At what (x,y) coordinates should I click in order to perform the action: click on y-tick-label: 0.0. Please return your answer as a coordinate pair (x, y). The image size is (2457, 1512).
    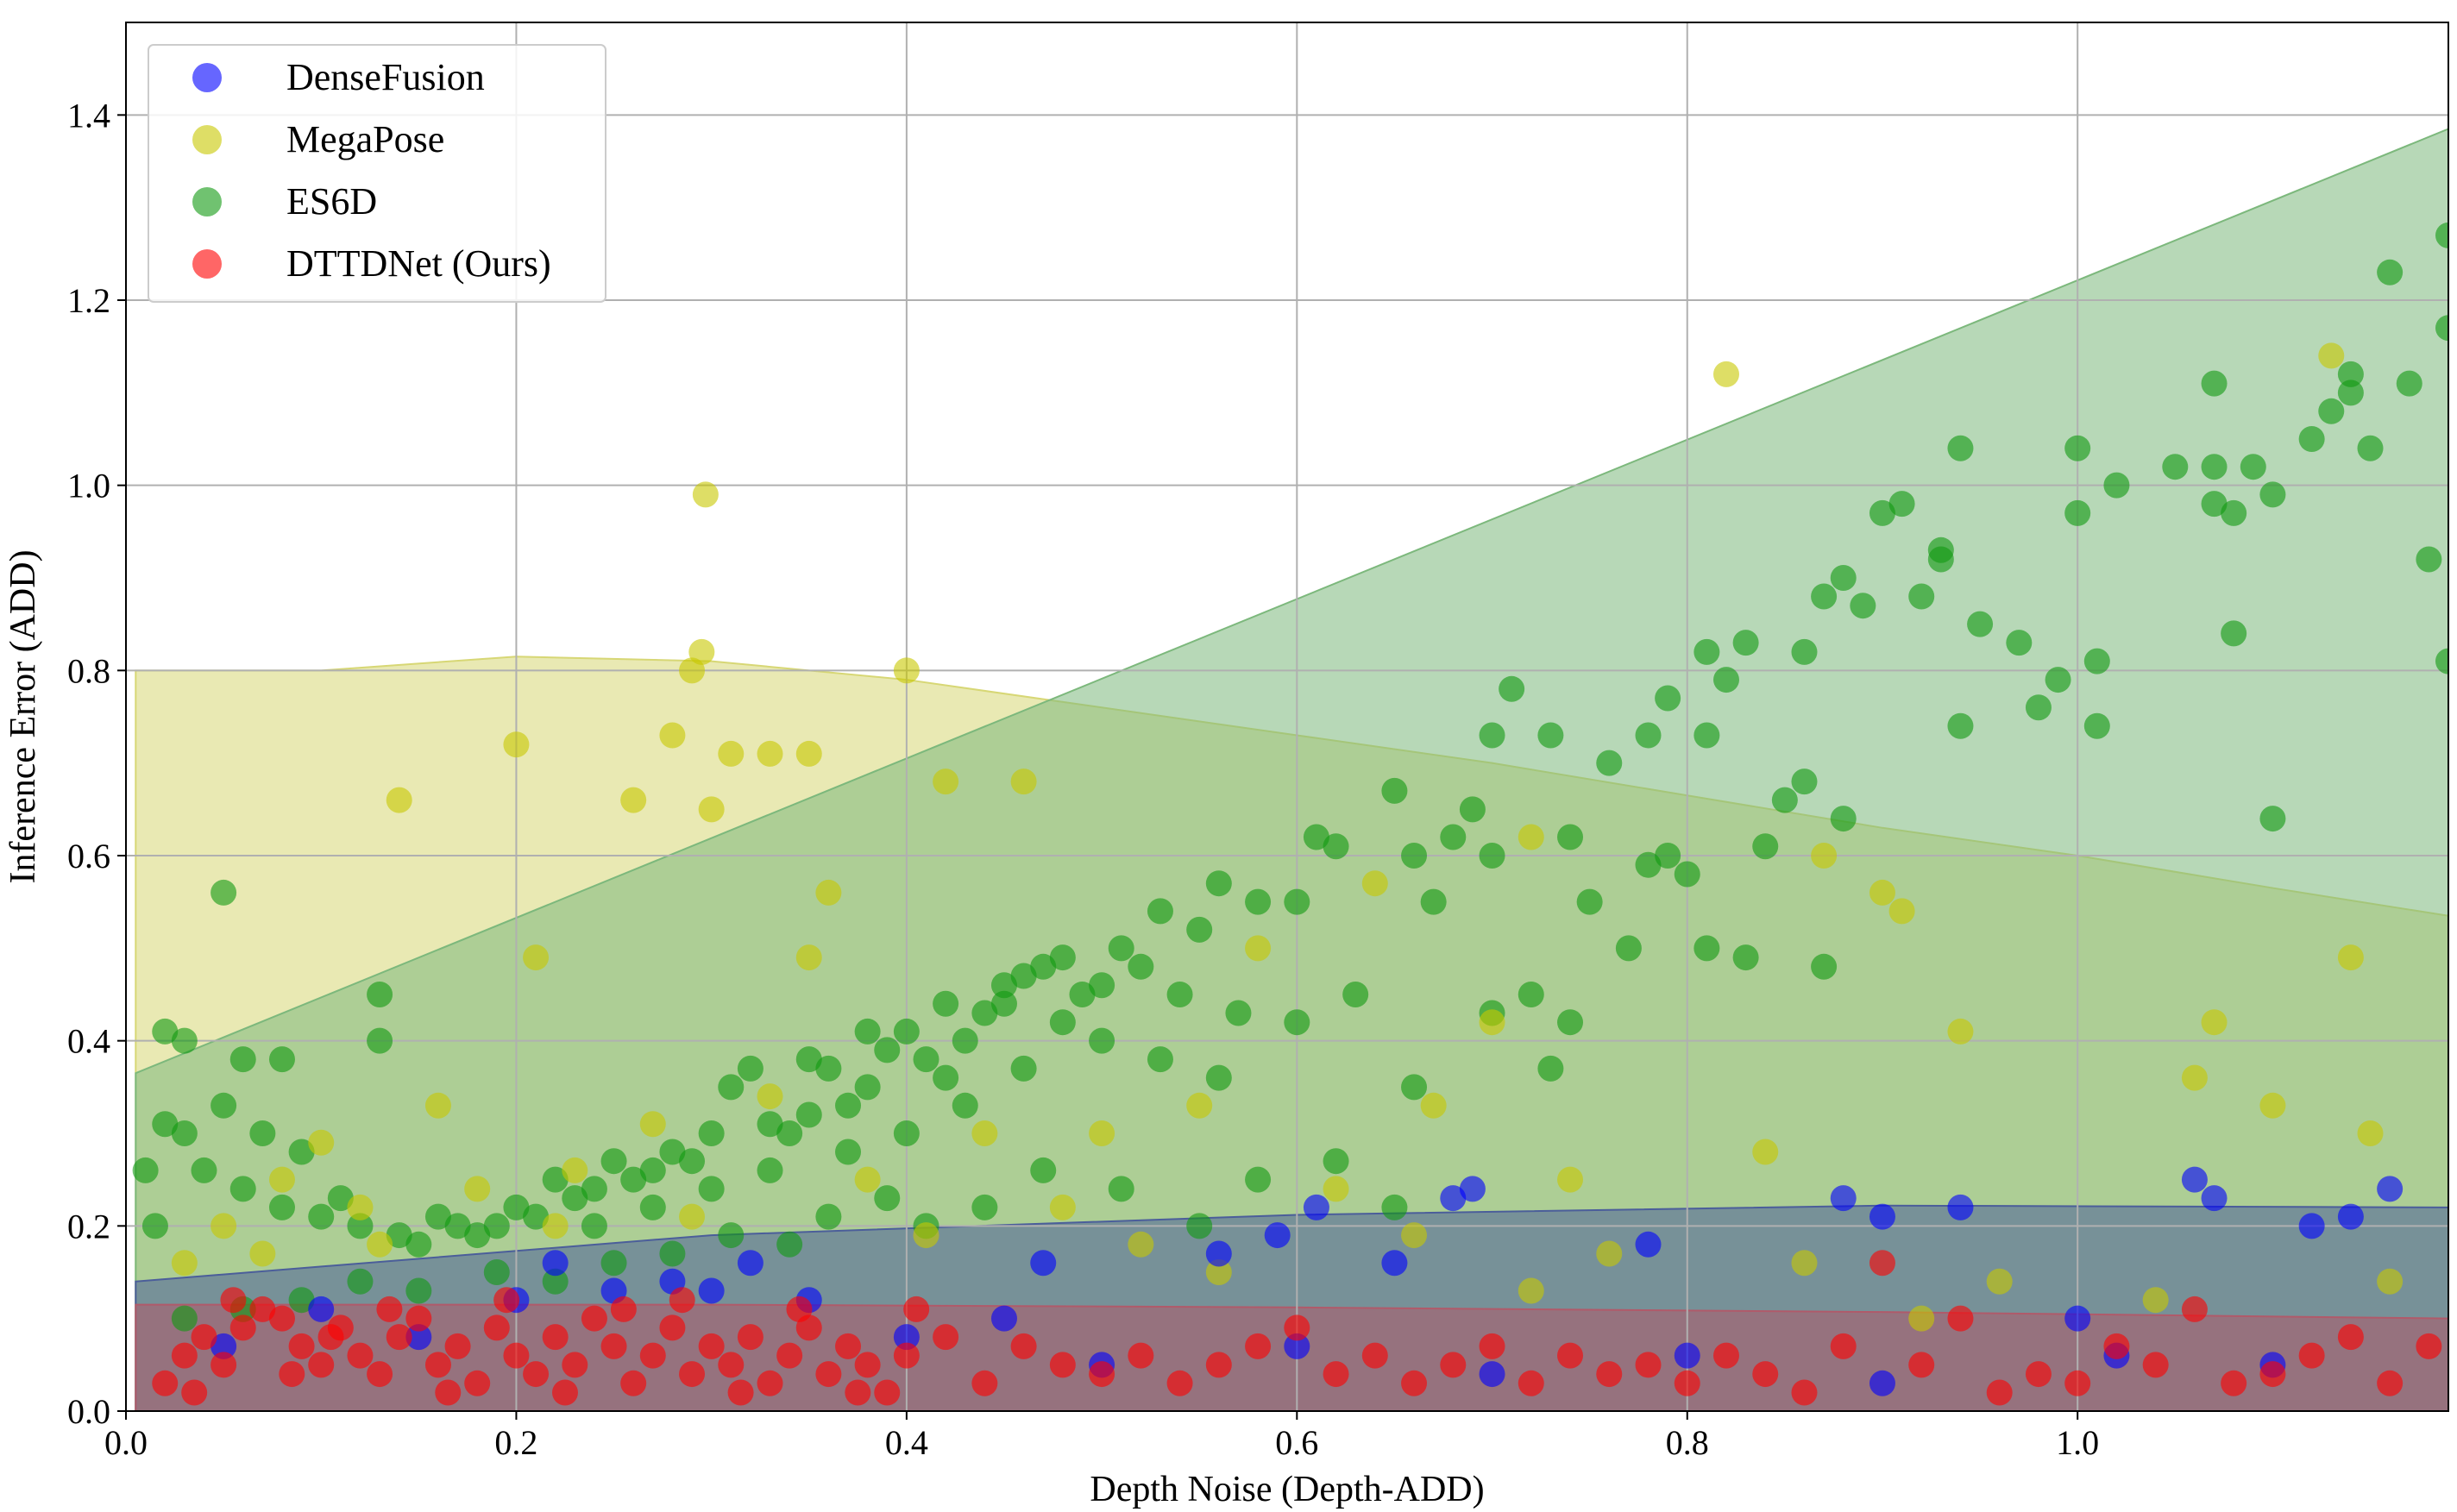
    Looking at the image, I should click on (88, 1411).